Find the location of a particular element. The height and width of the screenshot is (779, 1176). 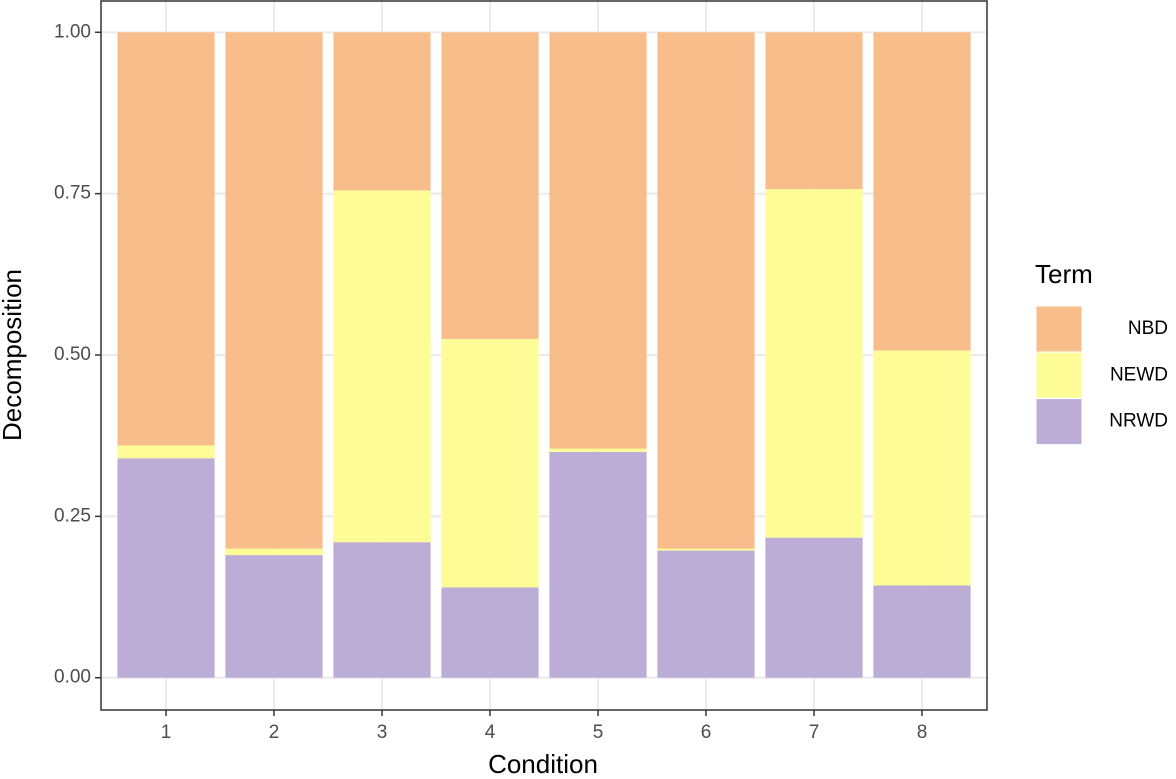

legend-label: NBD is located at coordinates (1148, 328).